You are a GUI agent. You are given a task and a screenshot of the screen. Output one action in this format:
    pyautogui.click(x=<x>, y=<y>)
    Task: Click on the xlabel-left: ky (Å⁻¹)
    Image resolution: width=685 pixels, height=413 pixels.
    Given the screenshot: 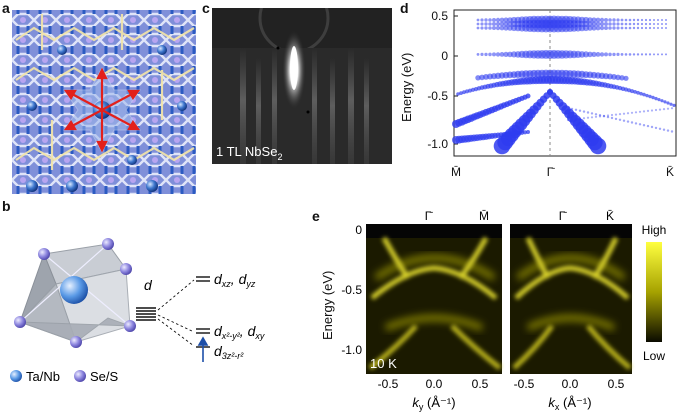 What is the action you would take?
    pyautogui.click(x=433, y=403)
    